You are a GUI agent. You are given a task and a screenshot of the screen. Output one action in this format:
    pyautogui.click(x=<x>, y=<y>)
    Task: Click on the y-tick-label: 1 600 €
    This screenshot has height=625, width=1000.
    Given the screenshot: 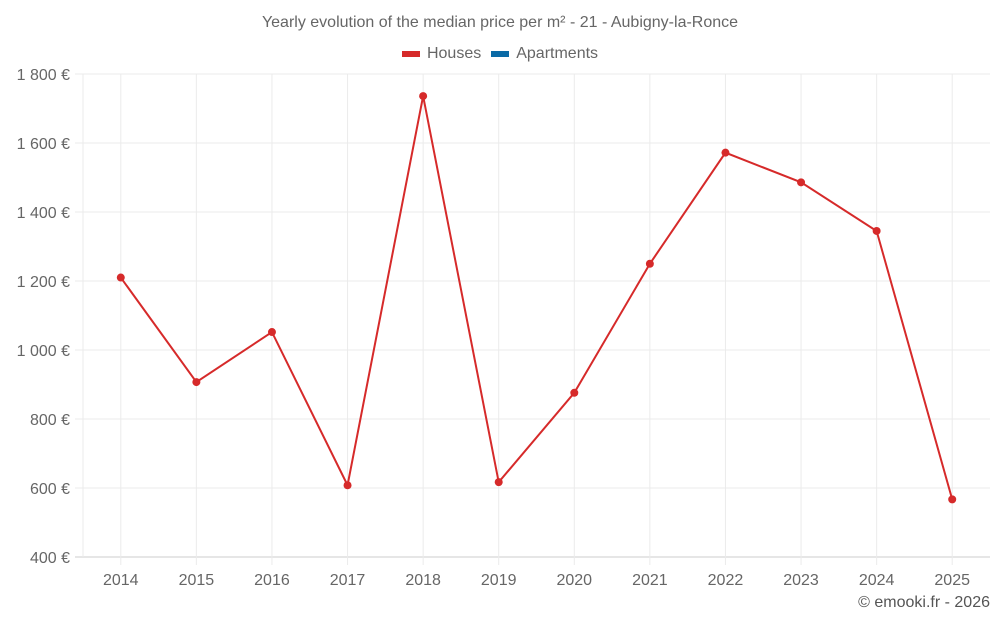 What is the action you would take?
    pyautogui.click(x=43, y=144)
    